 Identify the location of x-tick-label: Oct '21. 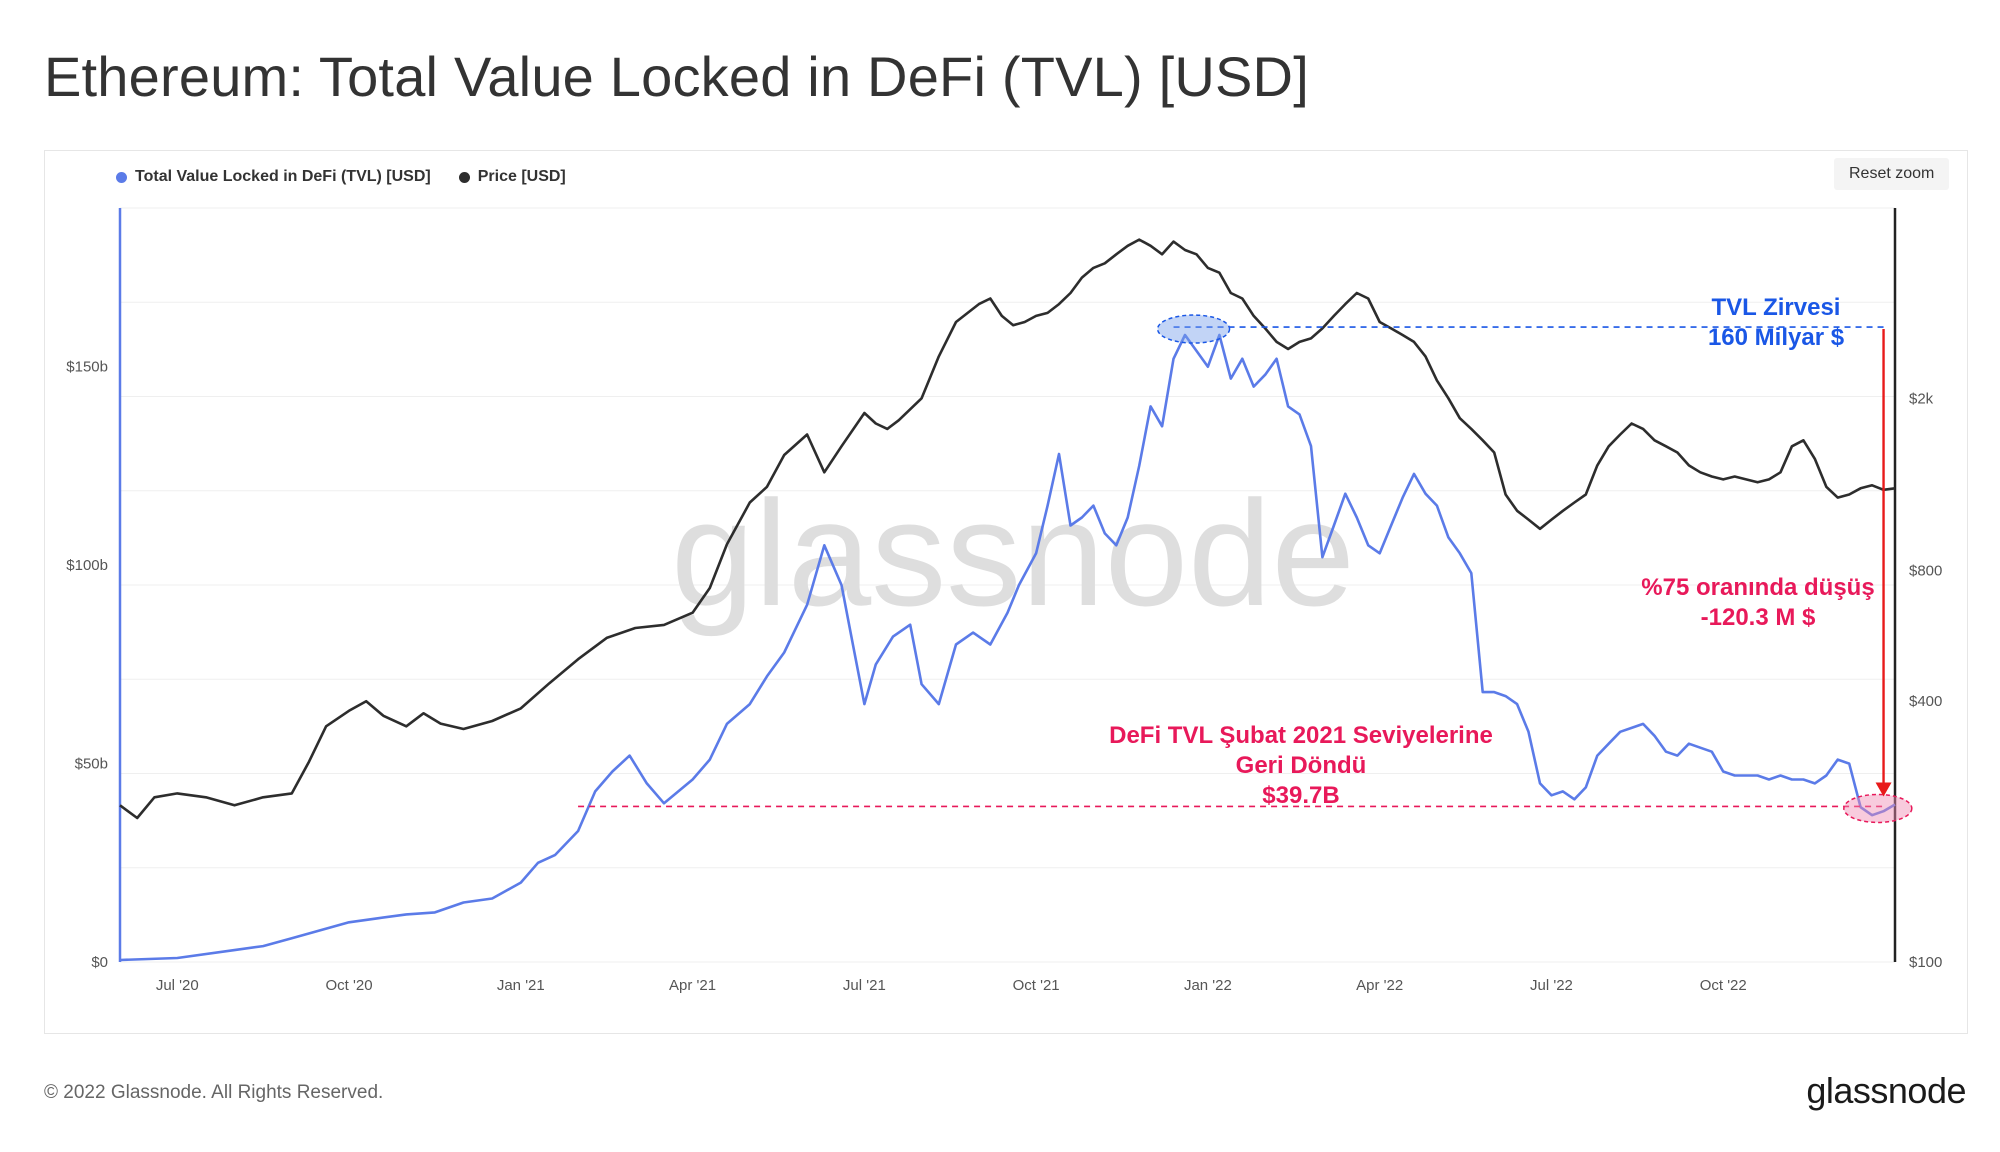
(1036, 985).